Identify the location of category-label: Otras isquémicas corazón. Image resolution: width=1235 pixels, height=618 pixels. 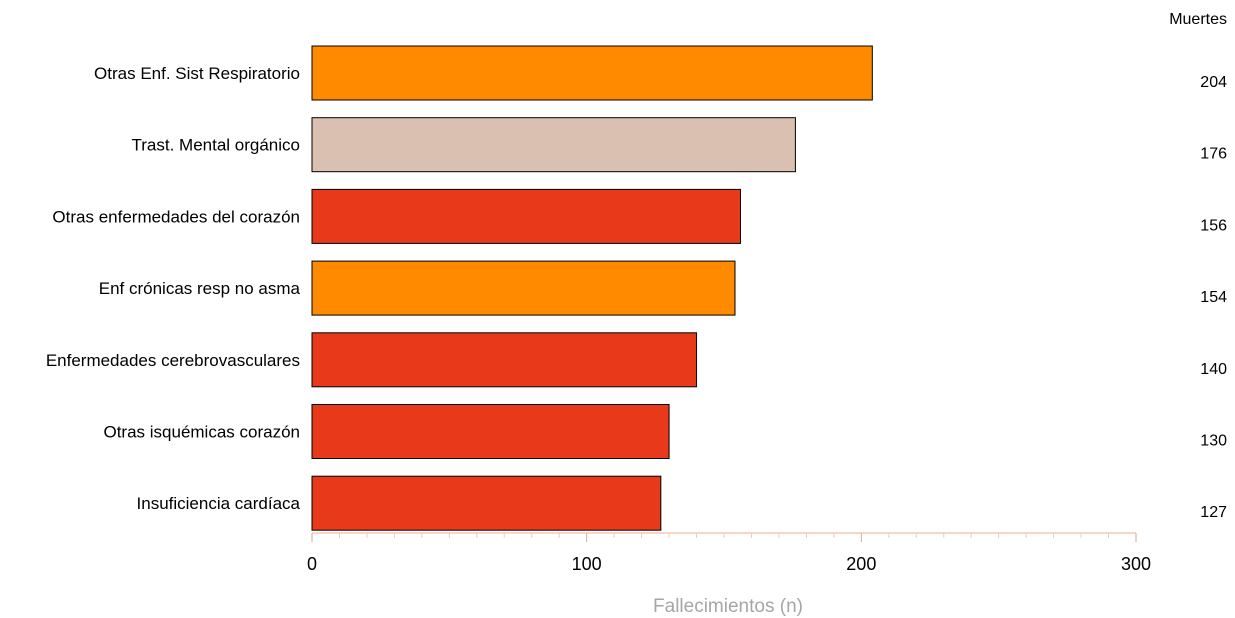
(201, 432).